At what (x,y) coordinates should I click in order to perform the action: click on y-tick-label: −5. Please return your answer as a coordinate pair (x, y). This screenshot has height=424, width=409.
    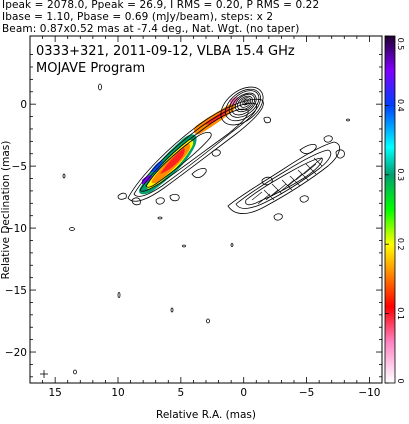
    Looking at the image, I should click on (19, 167).